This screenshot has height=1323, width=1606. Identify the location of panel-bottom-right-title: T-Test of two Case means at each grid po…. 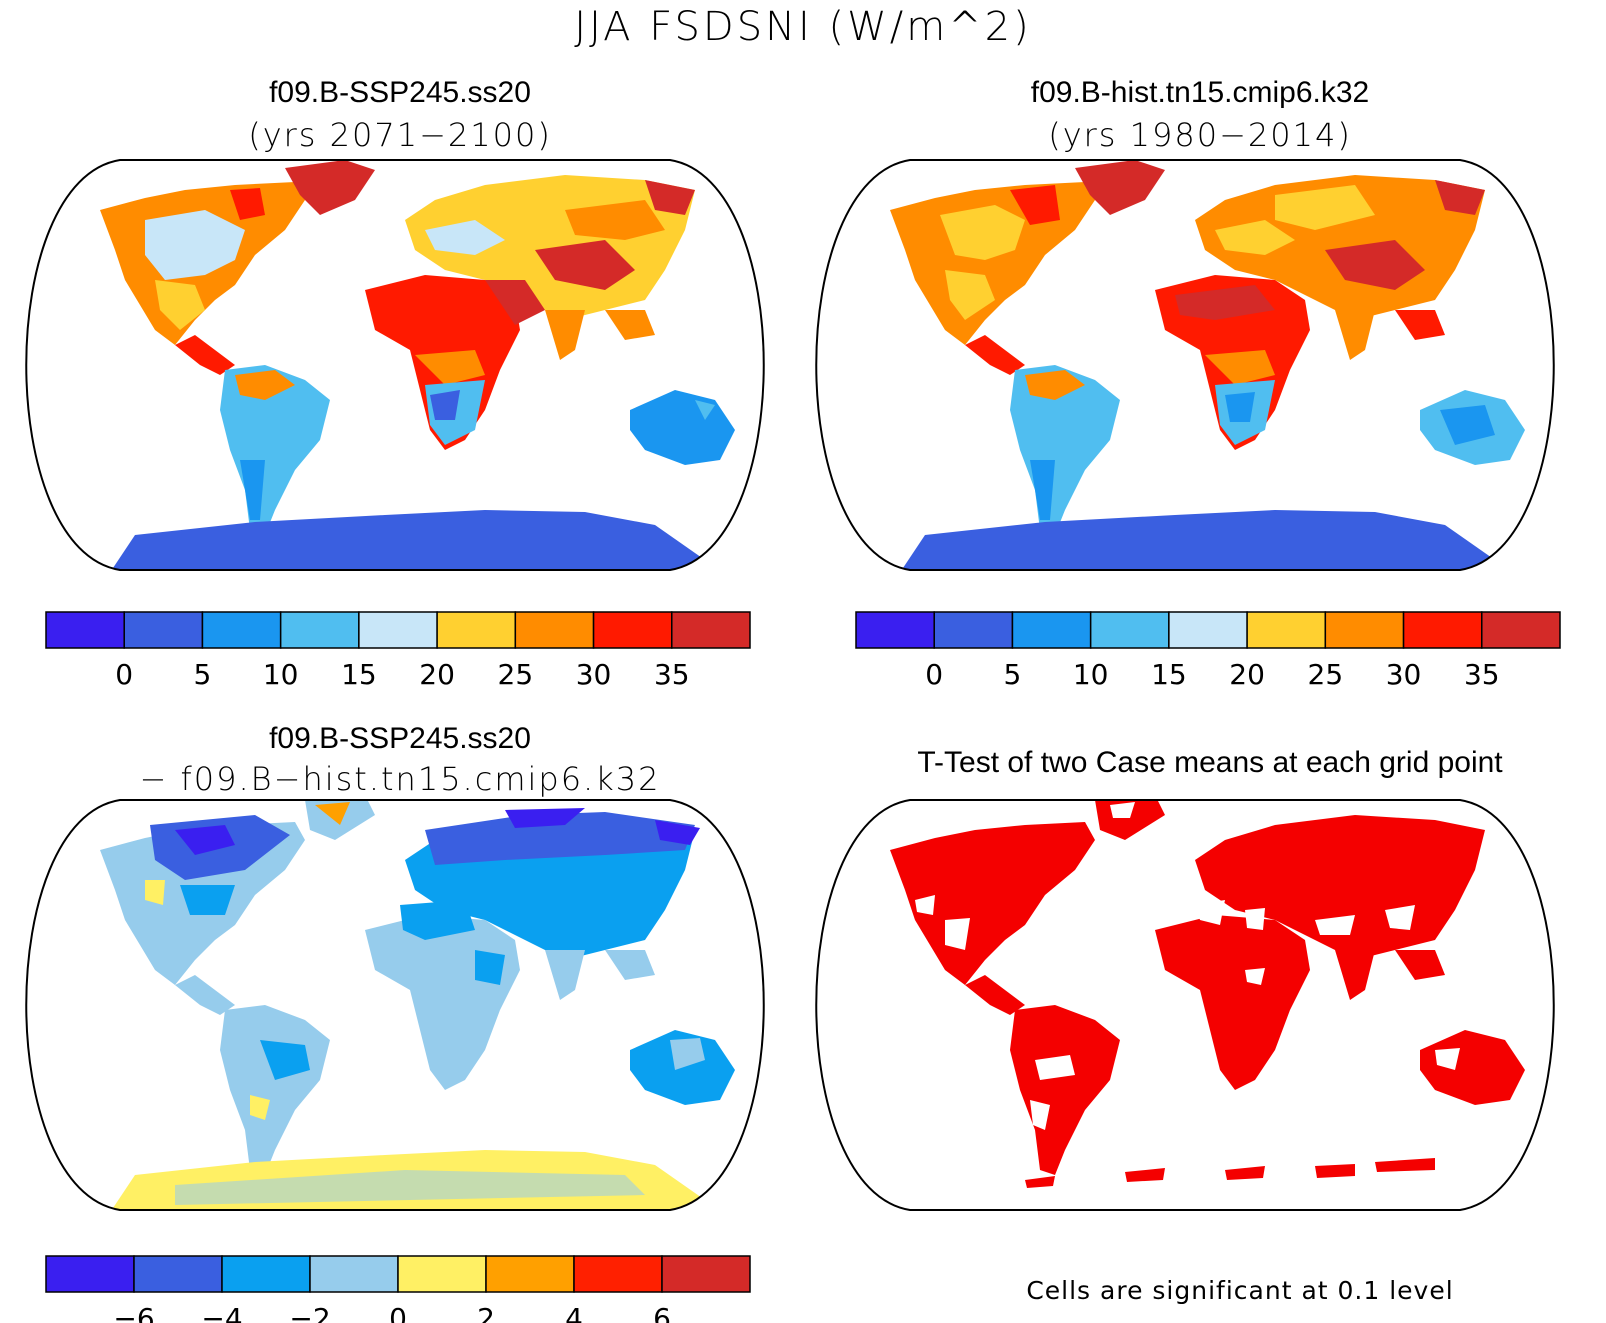
(1210, 762).